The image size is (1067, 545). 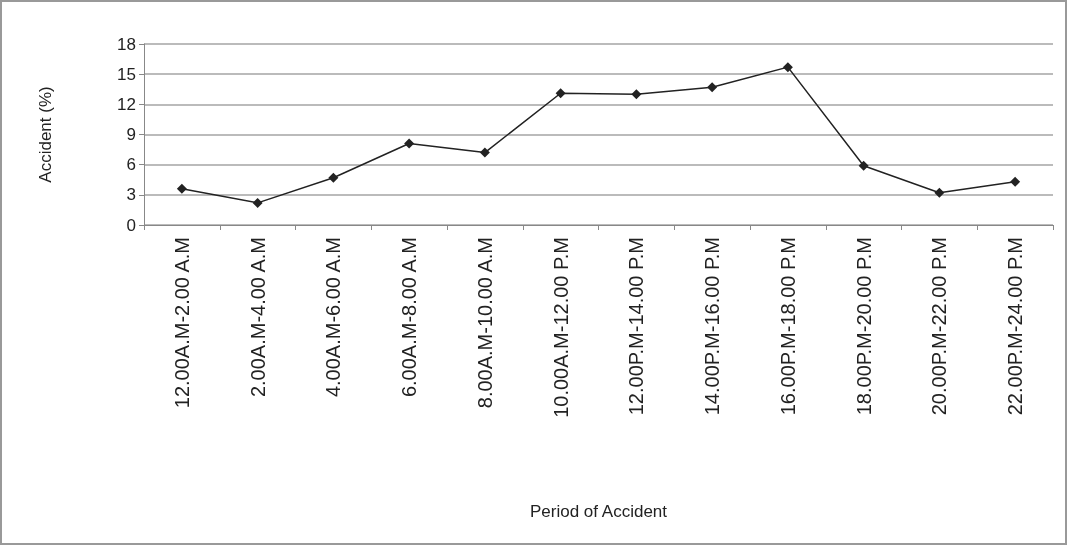 What do you see at coordinates (333, 317) in the screenshot?
I see `x-tick-label: 4.00A.M-6.00 A.M` at bounding box center [333, 317].